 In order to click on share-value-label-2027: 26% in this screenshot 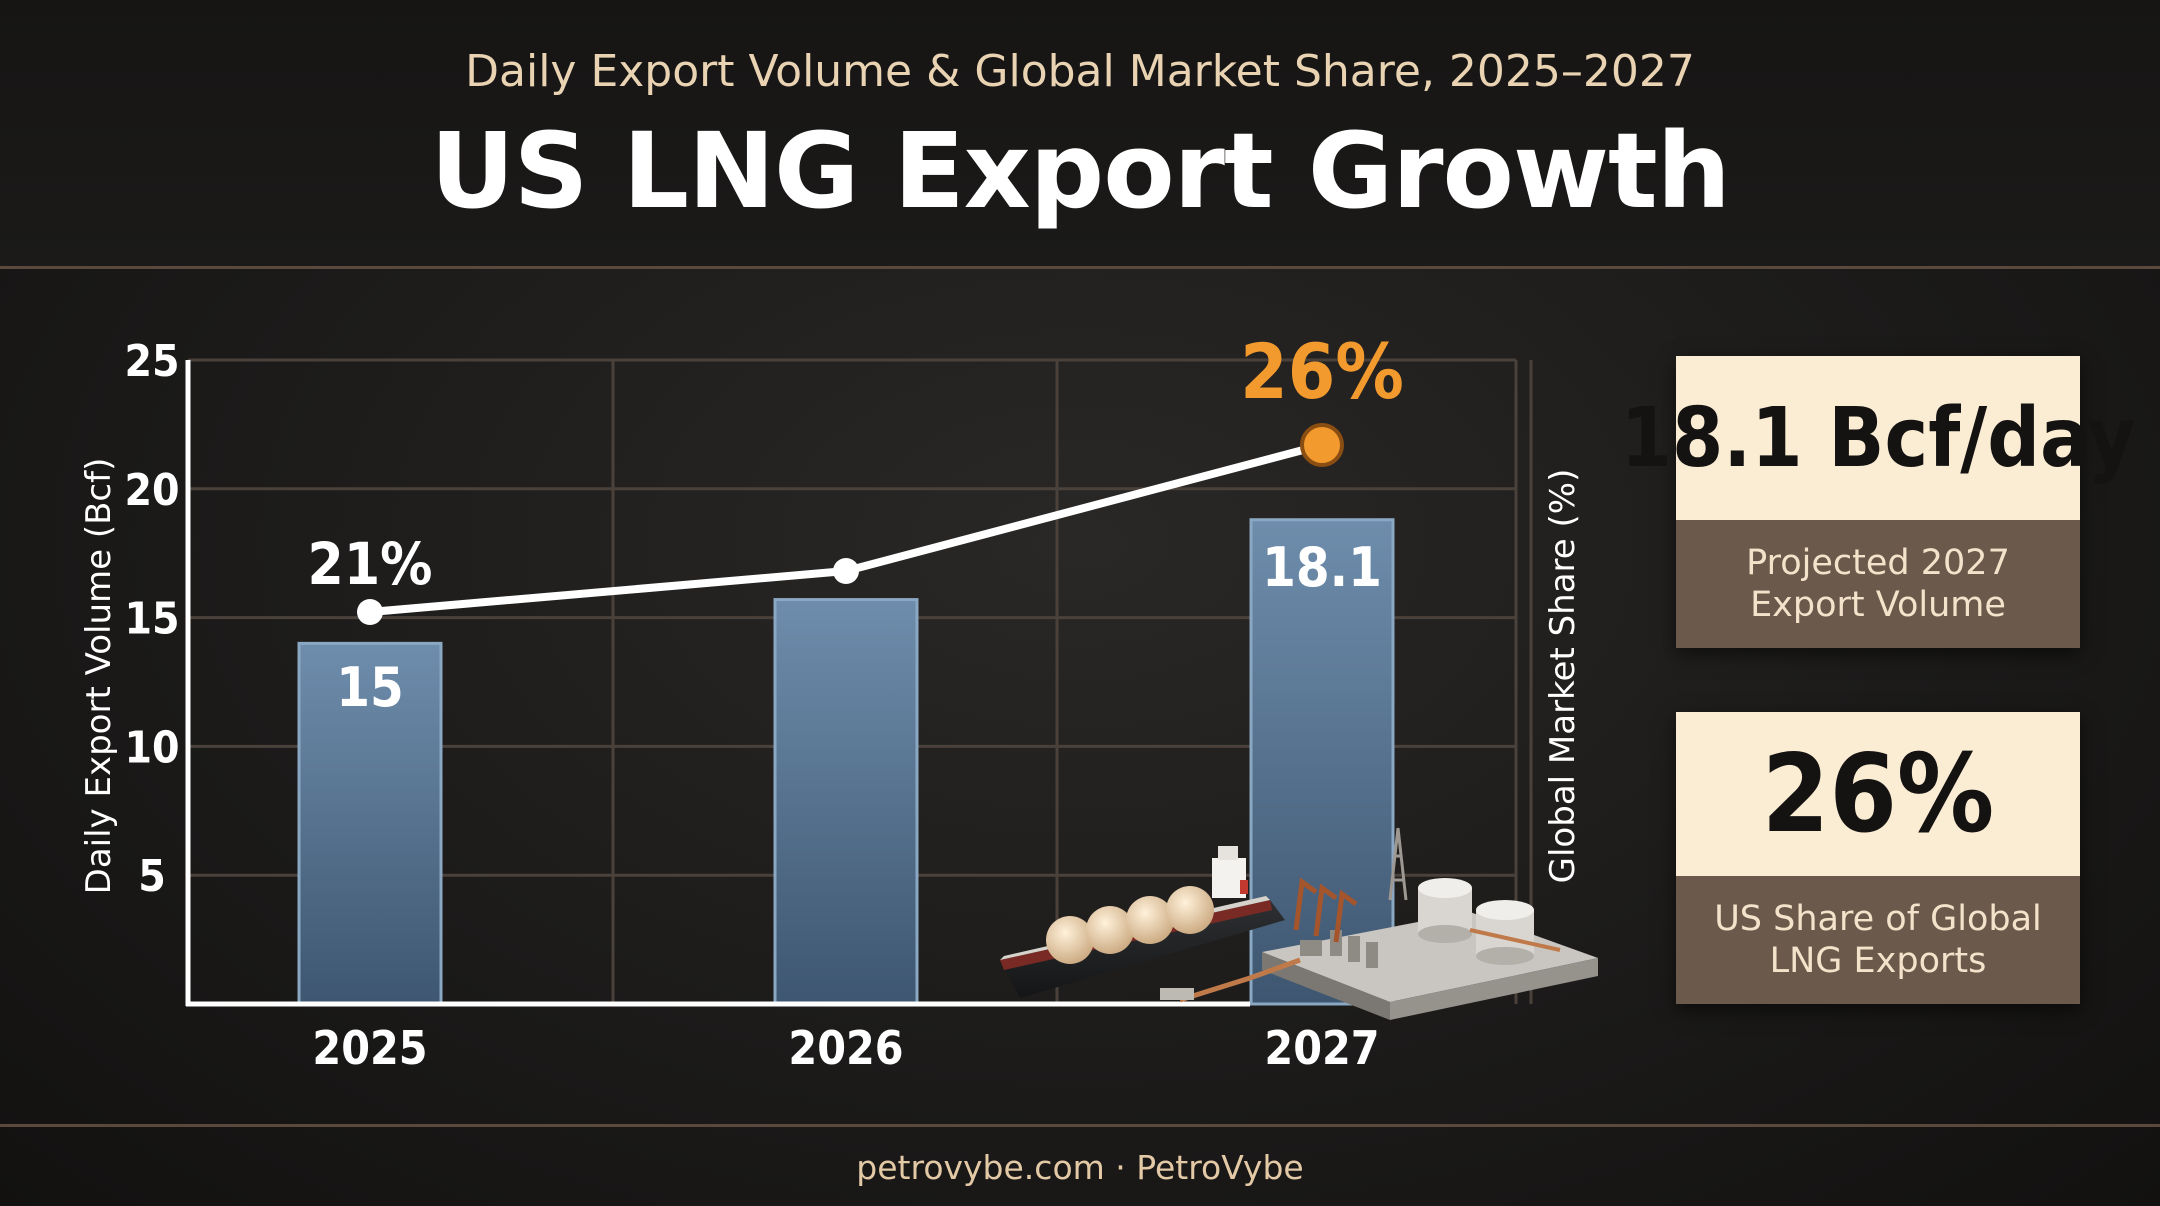, I will do `click(1322, 371)`.